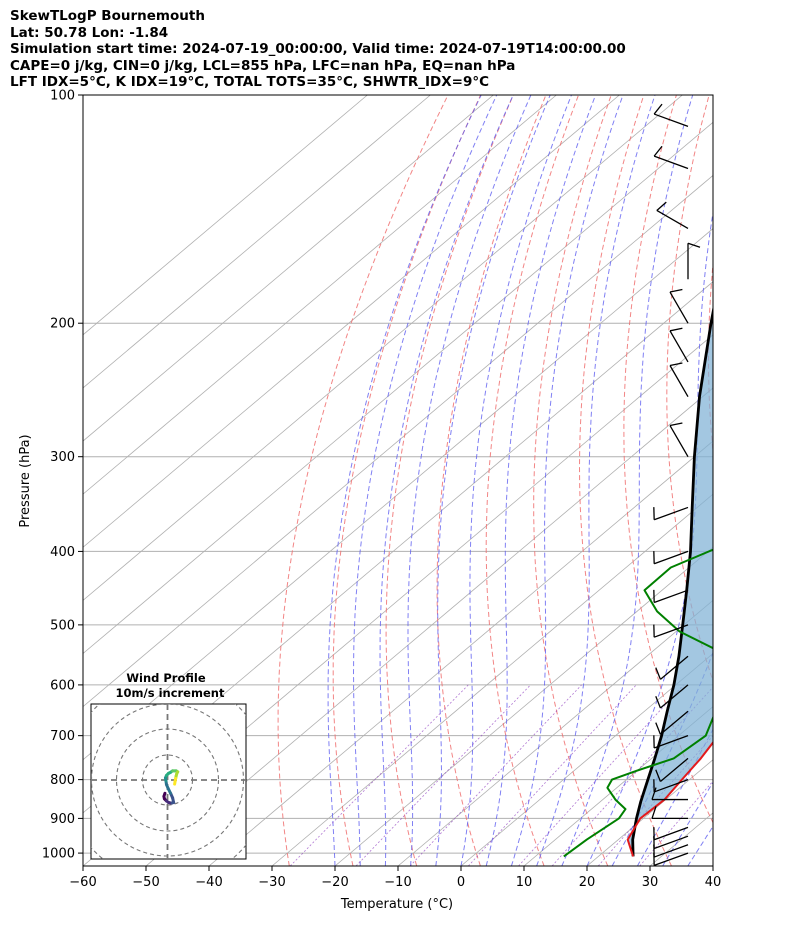 This screenshot has width=794, height=937. What do you see at coordinates (334, 882) in the screenshot?
I see `x-tick-label: −20` at bounding box center [334, 882].